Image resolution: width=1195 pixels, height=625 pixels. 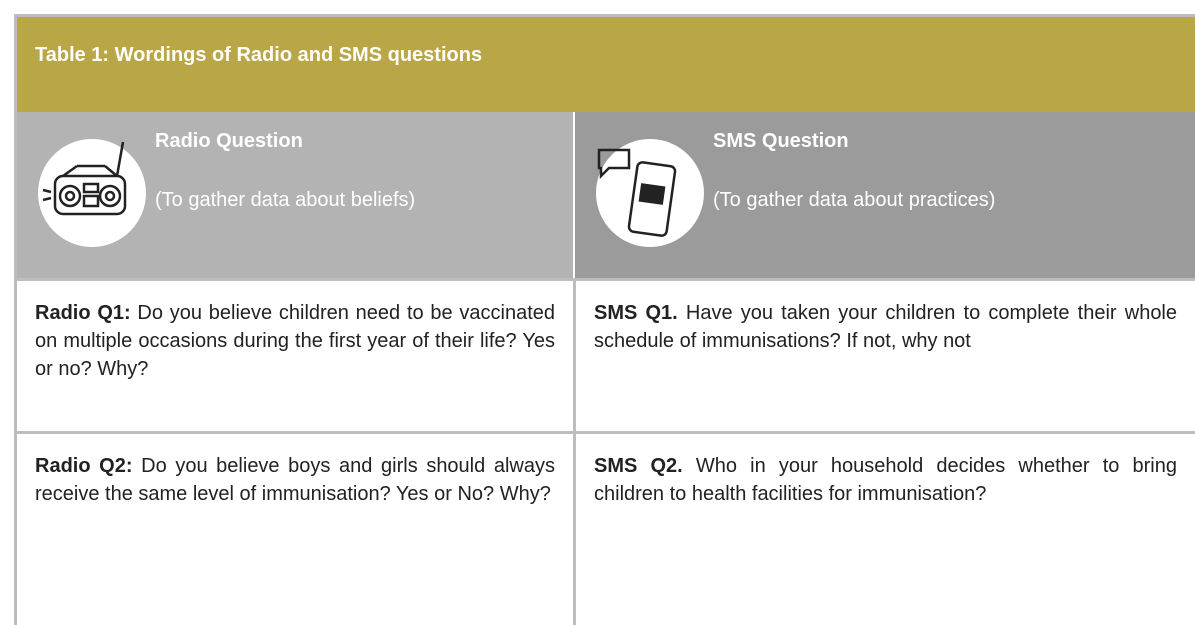 What do you see at coordinates (636, 313) in the screenshot?
I see `cell-label: SMS Q1.` at bounding box center [636, 313].